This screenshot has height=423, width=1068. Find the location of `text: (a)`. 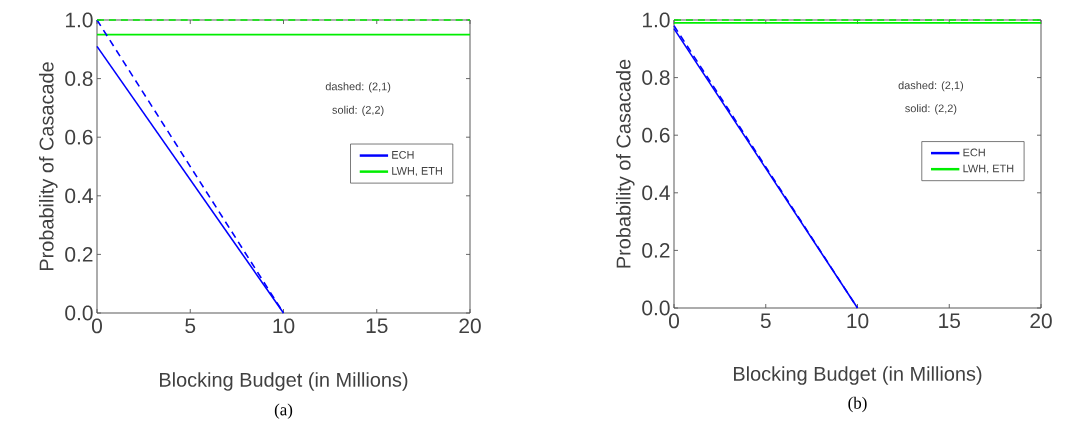

text: (a) is located at coordinates (283, 411).